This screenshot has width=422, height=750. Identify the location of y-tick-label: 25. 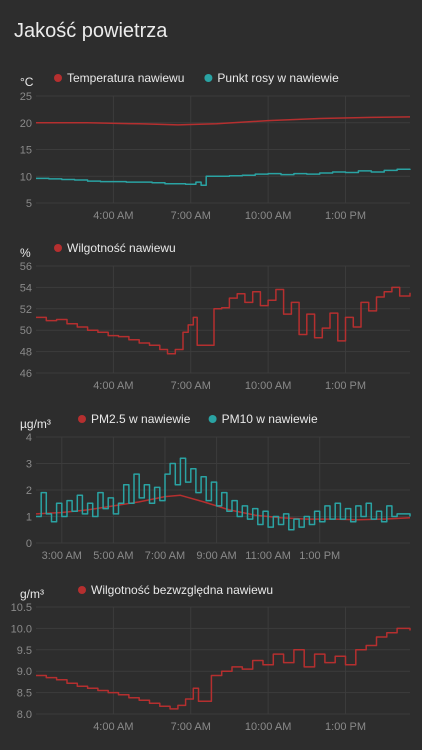
(26, 97).